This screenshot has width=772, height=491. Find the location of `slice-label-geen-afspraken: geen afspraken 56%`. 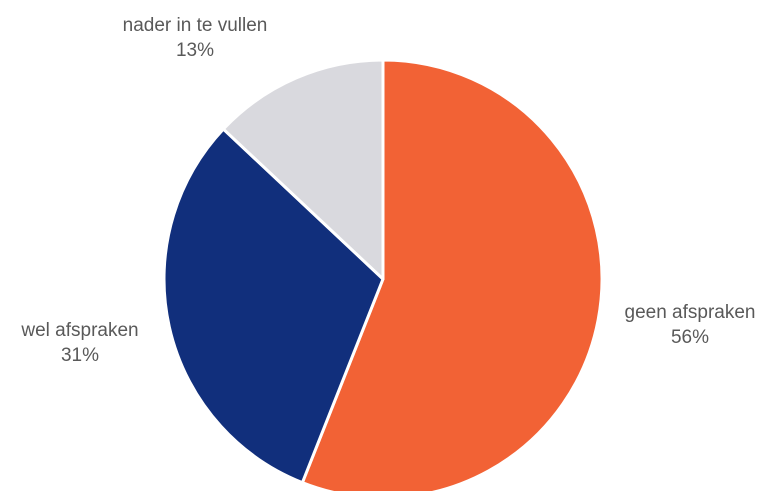

slice-label-geen-afspraken: geen afspraken 56% is located at coordinates (686, 325).